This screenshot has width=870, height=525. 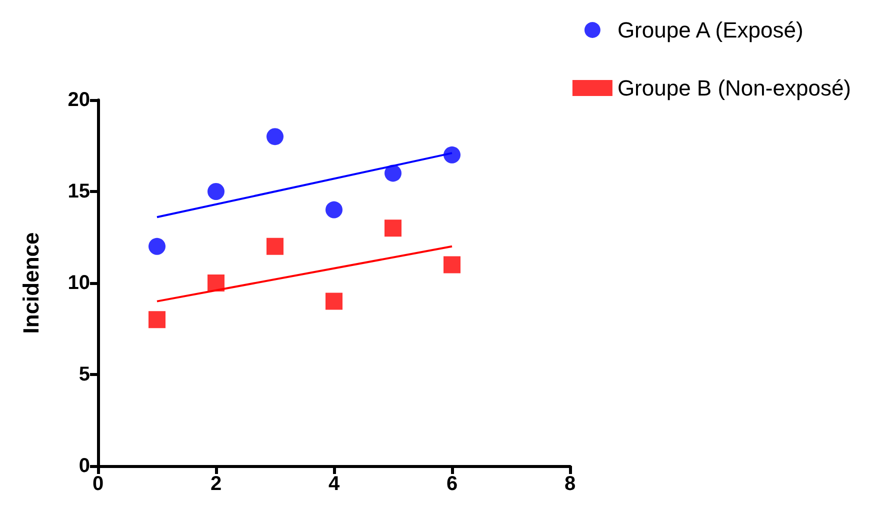 I want to click on y-axis-title: Incidence, so click(x=31, y=283).